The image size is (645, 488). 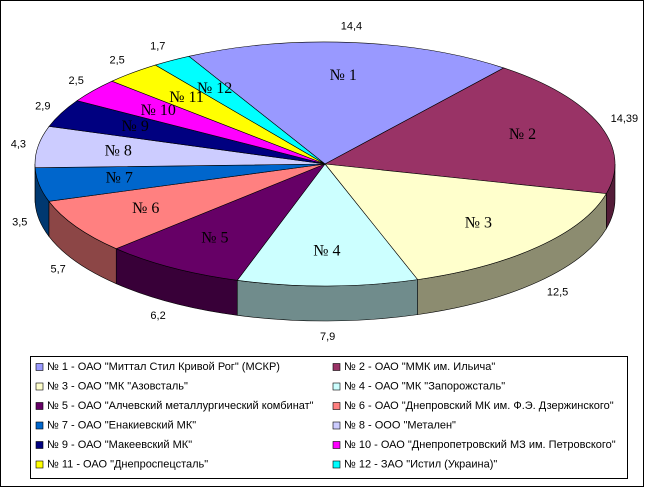 What do you see at coordinates (145, 208) in the screenshot?
I see `slice-label: № 6` at bounding box center [145, 208].